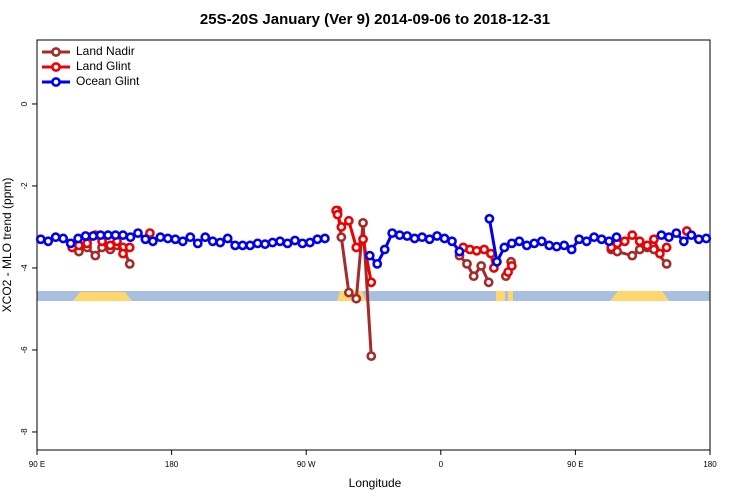 This screenshot has height=500, width=750. Describe the element at coordinates (306, 464) in the screenshot. I see `x-tick-label: 90 W` at that location.